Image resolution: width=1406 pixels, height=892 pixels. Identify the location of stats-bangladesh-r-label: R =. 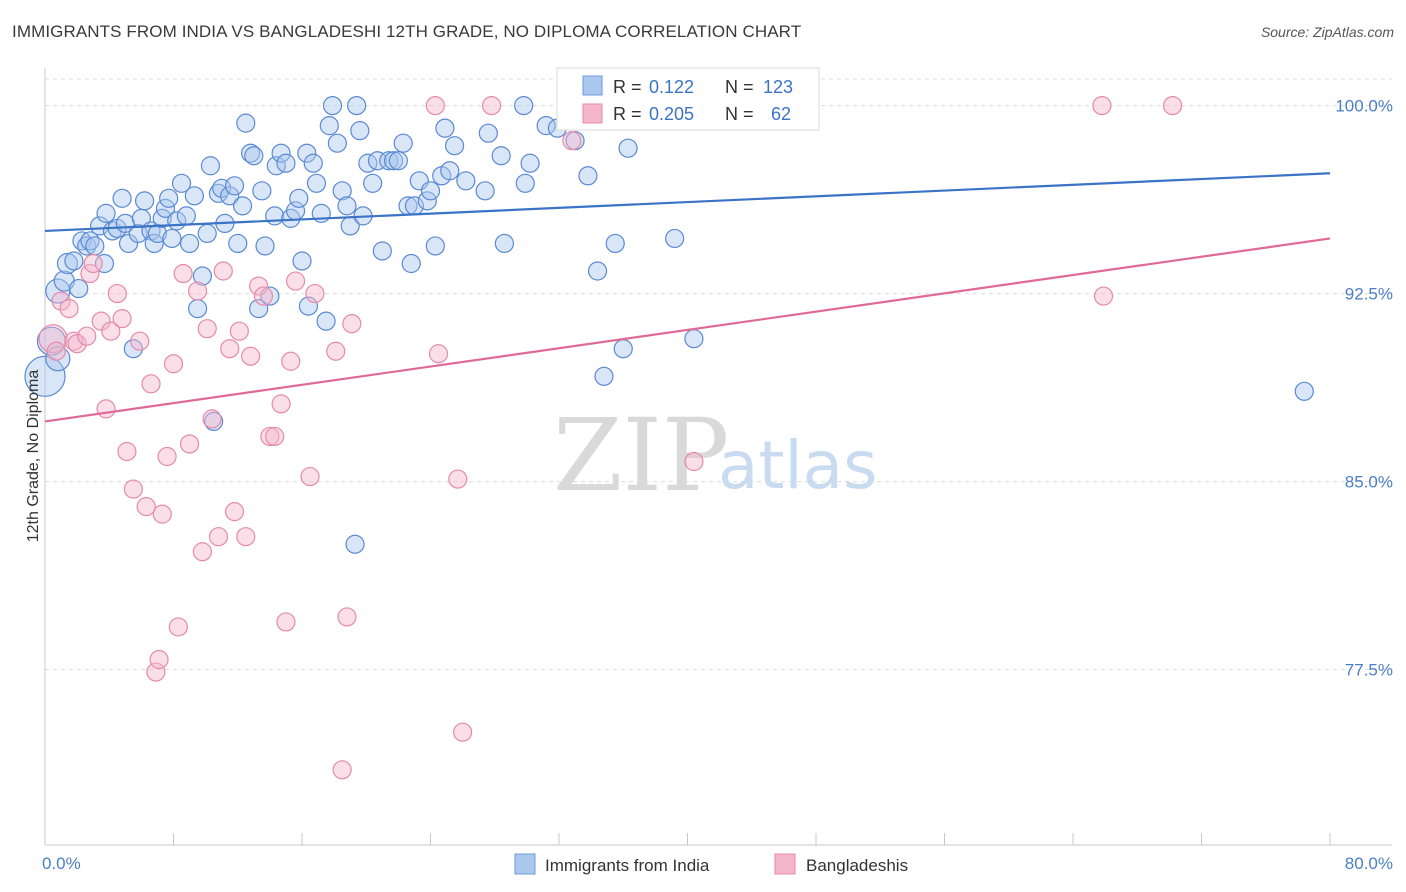
(627, 114).